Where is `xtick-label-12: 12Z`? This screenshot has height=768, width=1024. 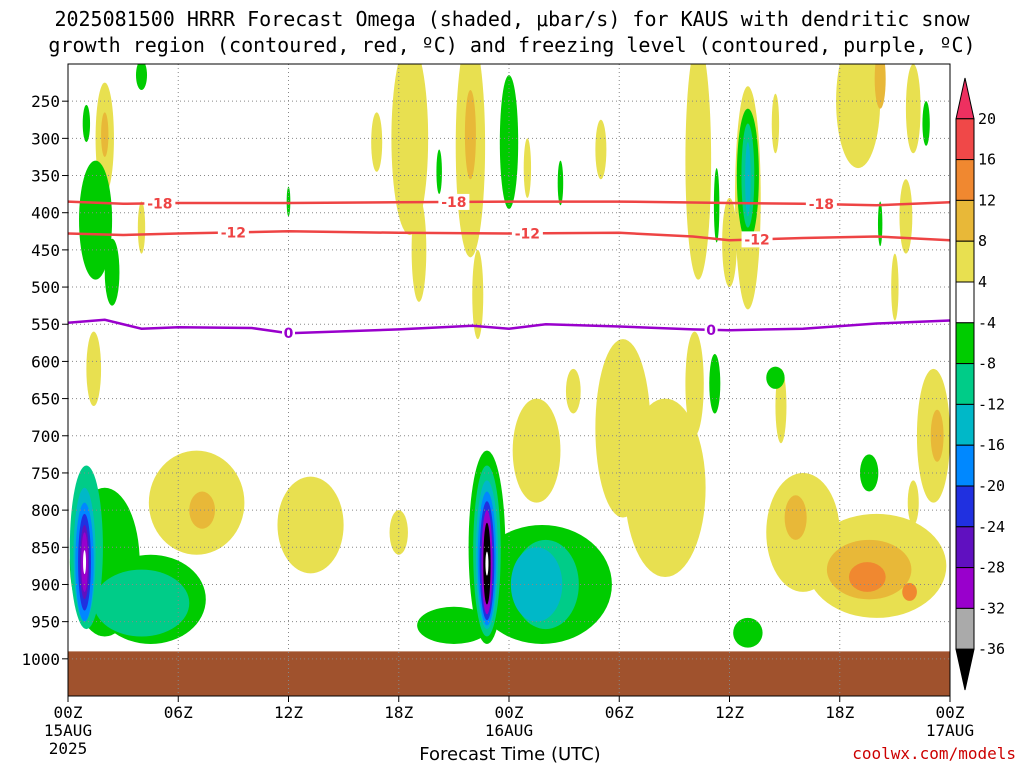 xtick-label-12: 12Z is located at coordinates (288, 712).